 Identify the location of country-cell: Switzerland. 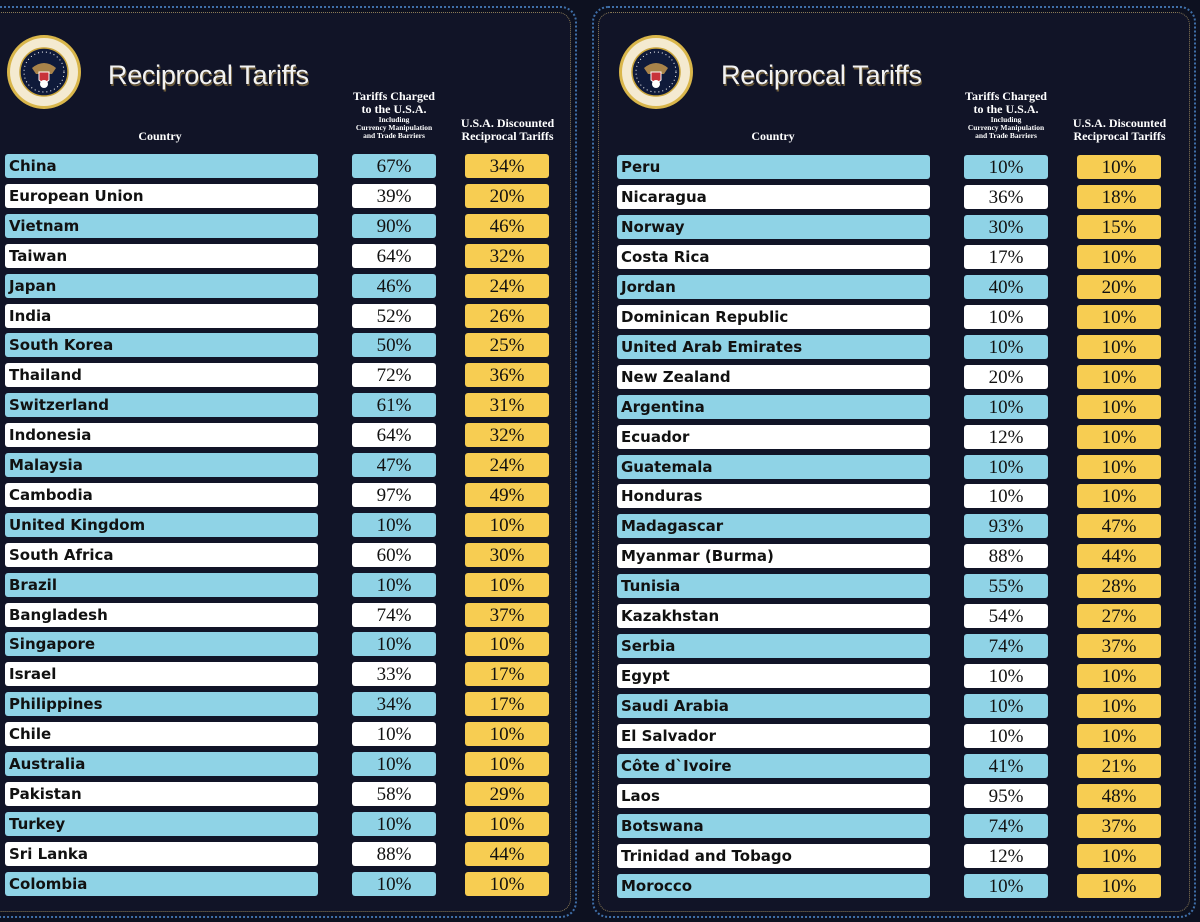
(161, 405).